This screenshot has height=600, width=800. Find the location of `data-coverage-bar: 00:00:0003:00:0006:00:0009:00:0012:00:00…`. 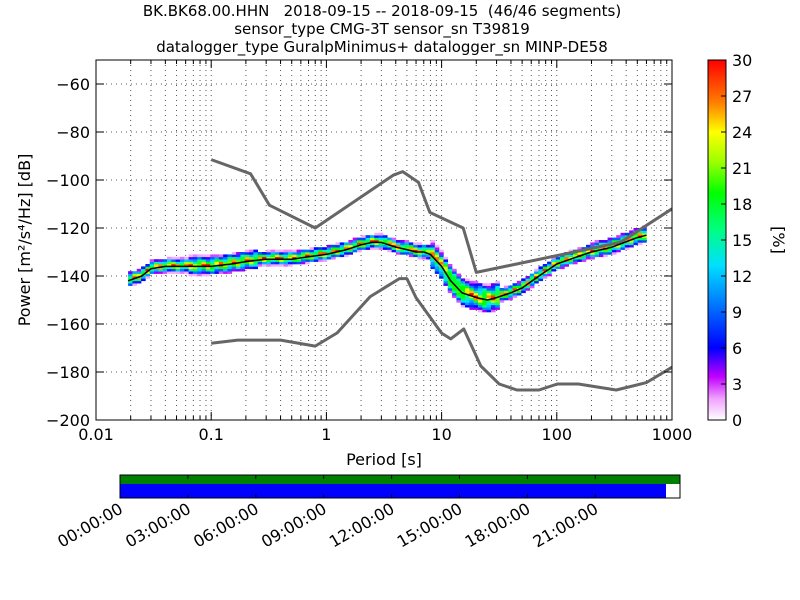

data-coverage-bar: 00:00:0003:00:0006:00:0009:00:0012:00:00… is located at coordinates (367, 512).